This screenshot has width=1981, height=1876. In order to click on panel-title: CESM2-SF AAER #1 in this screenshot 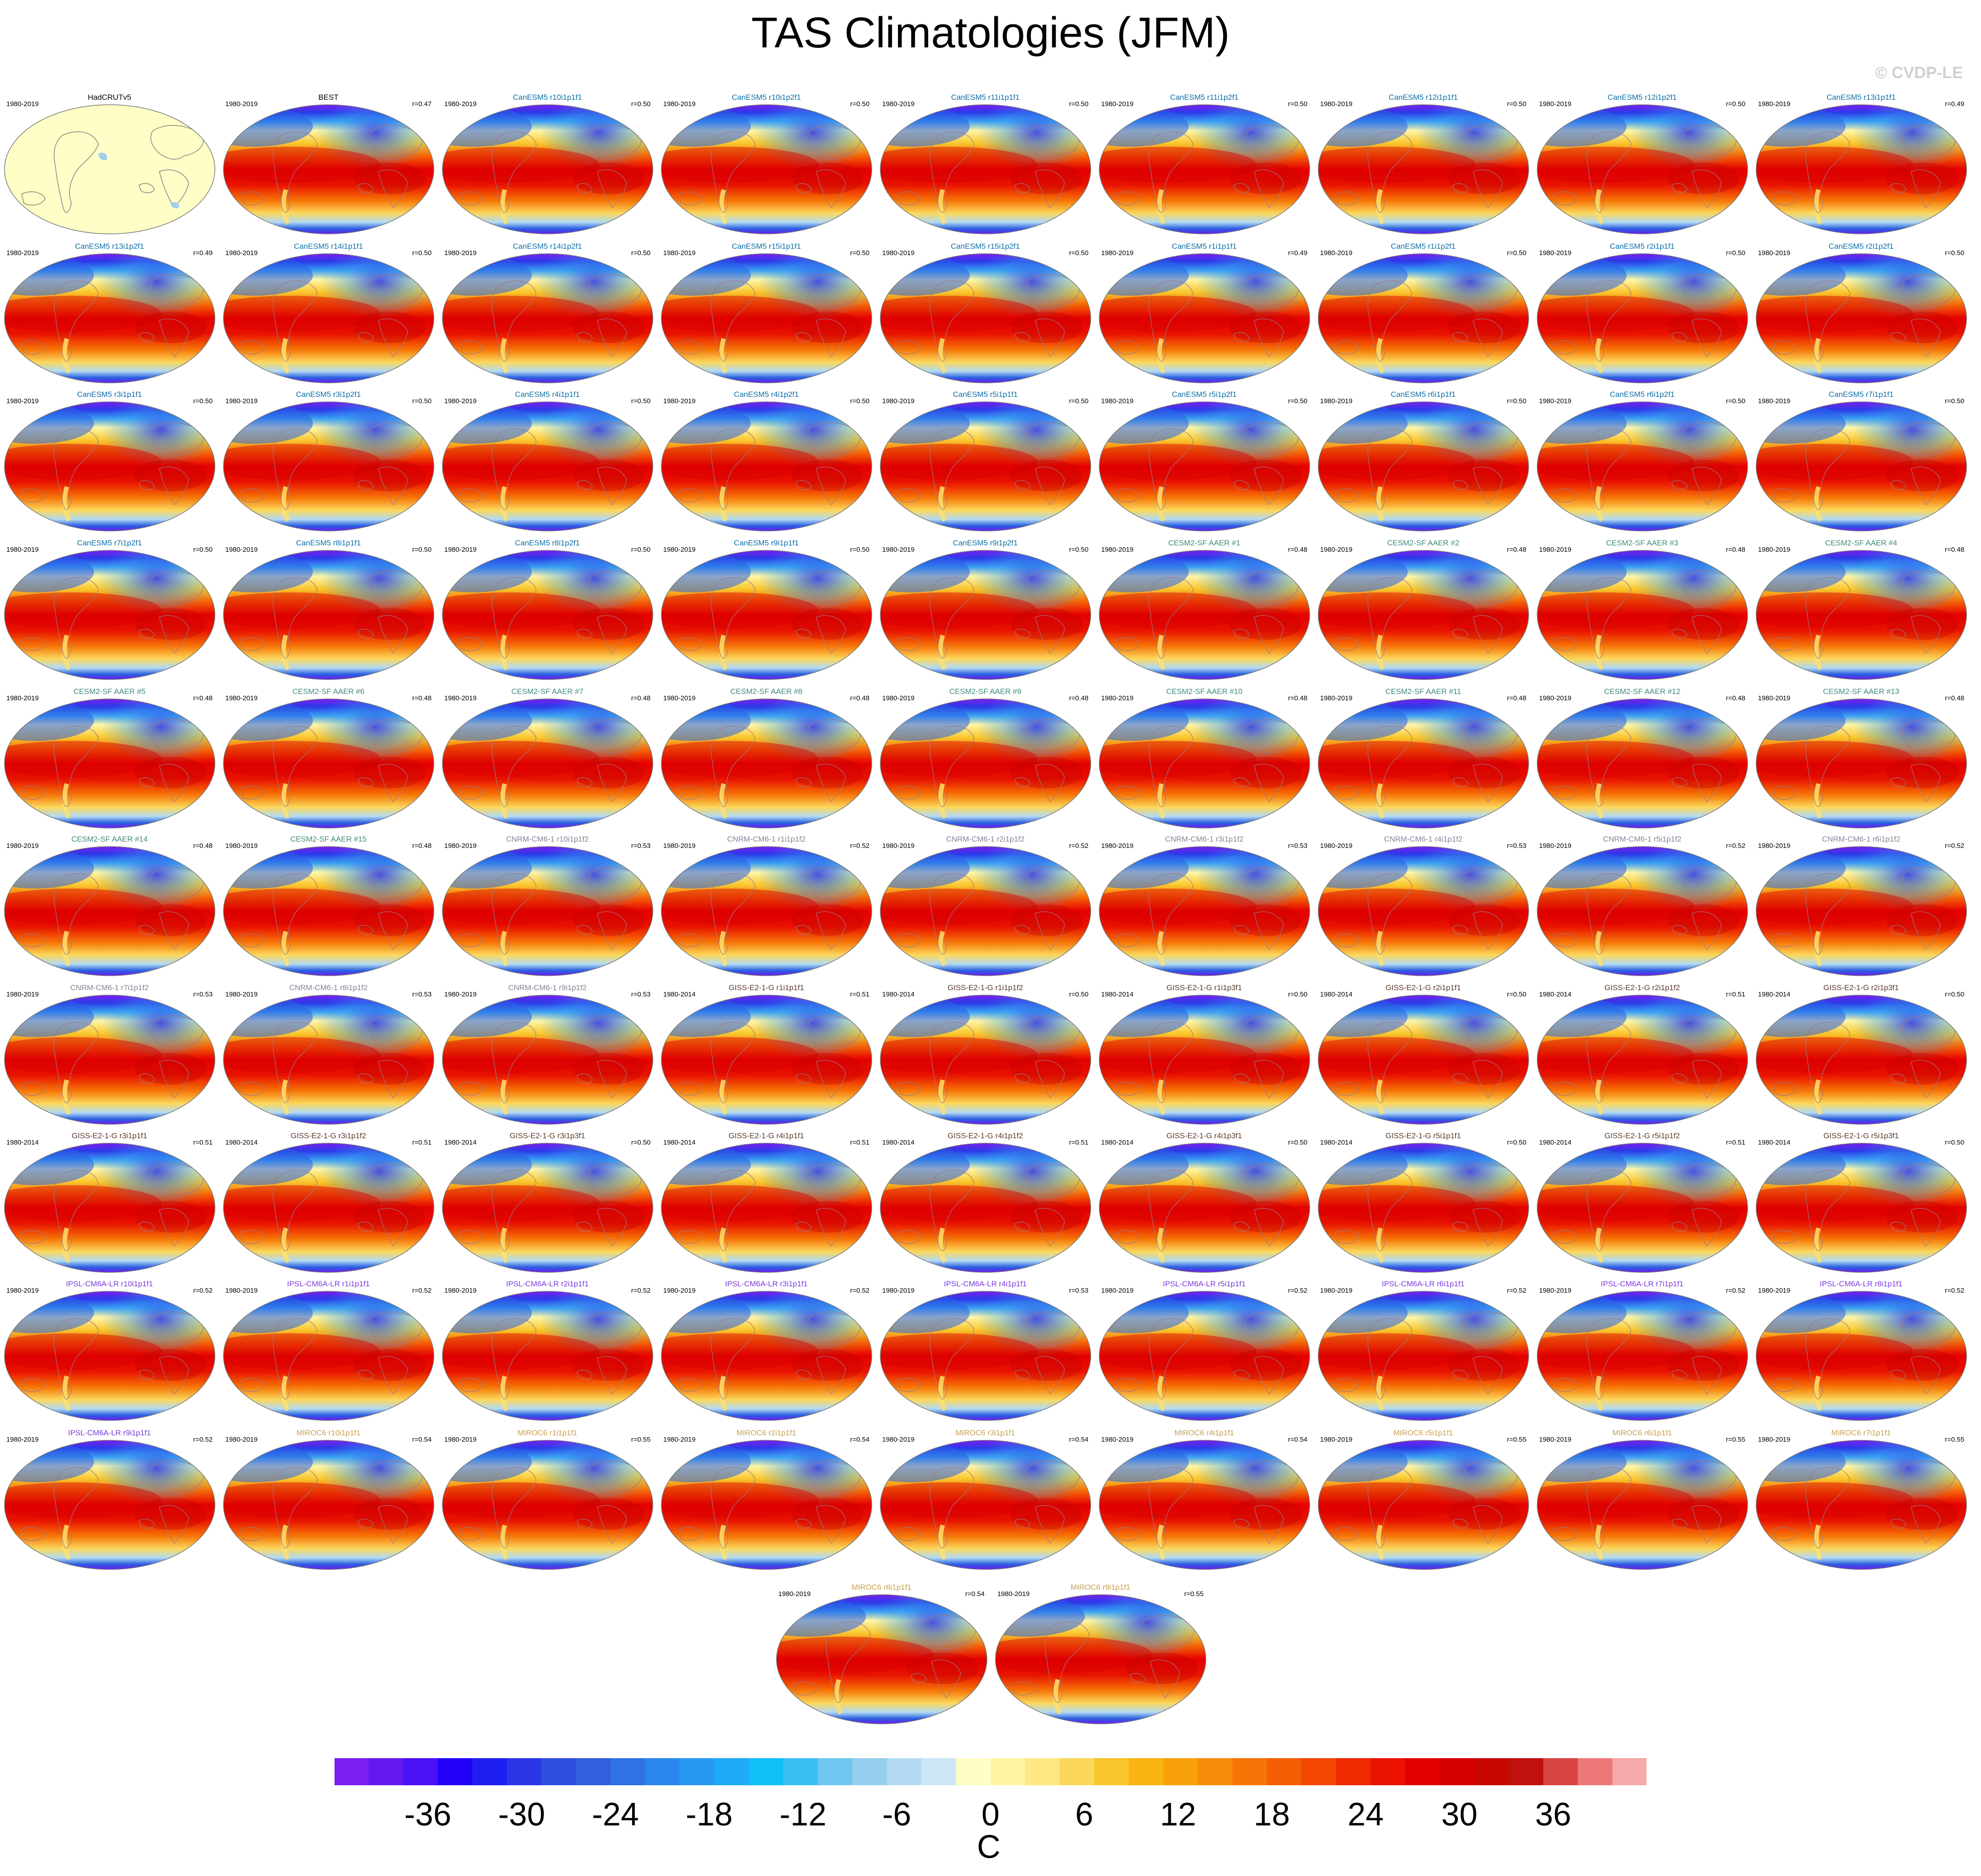, I will do `click(1204, 543)`.